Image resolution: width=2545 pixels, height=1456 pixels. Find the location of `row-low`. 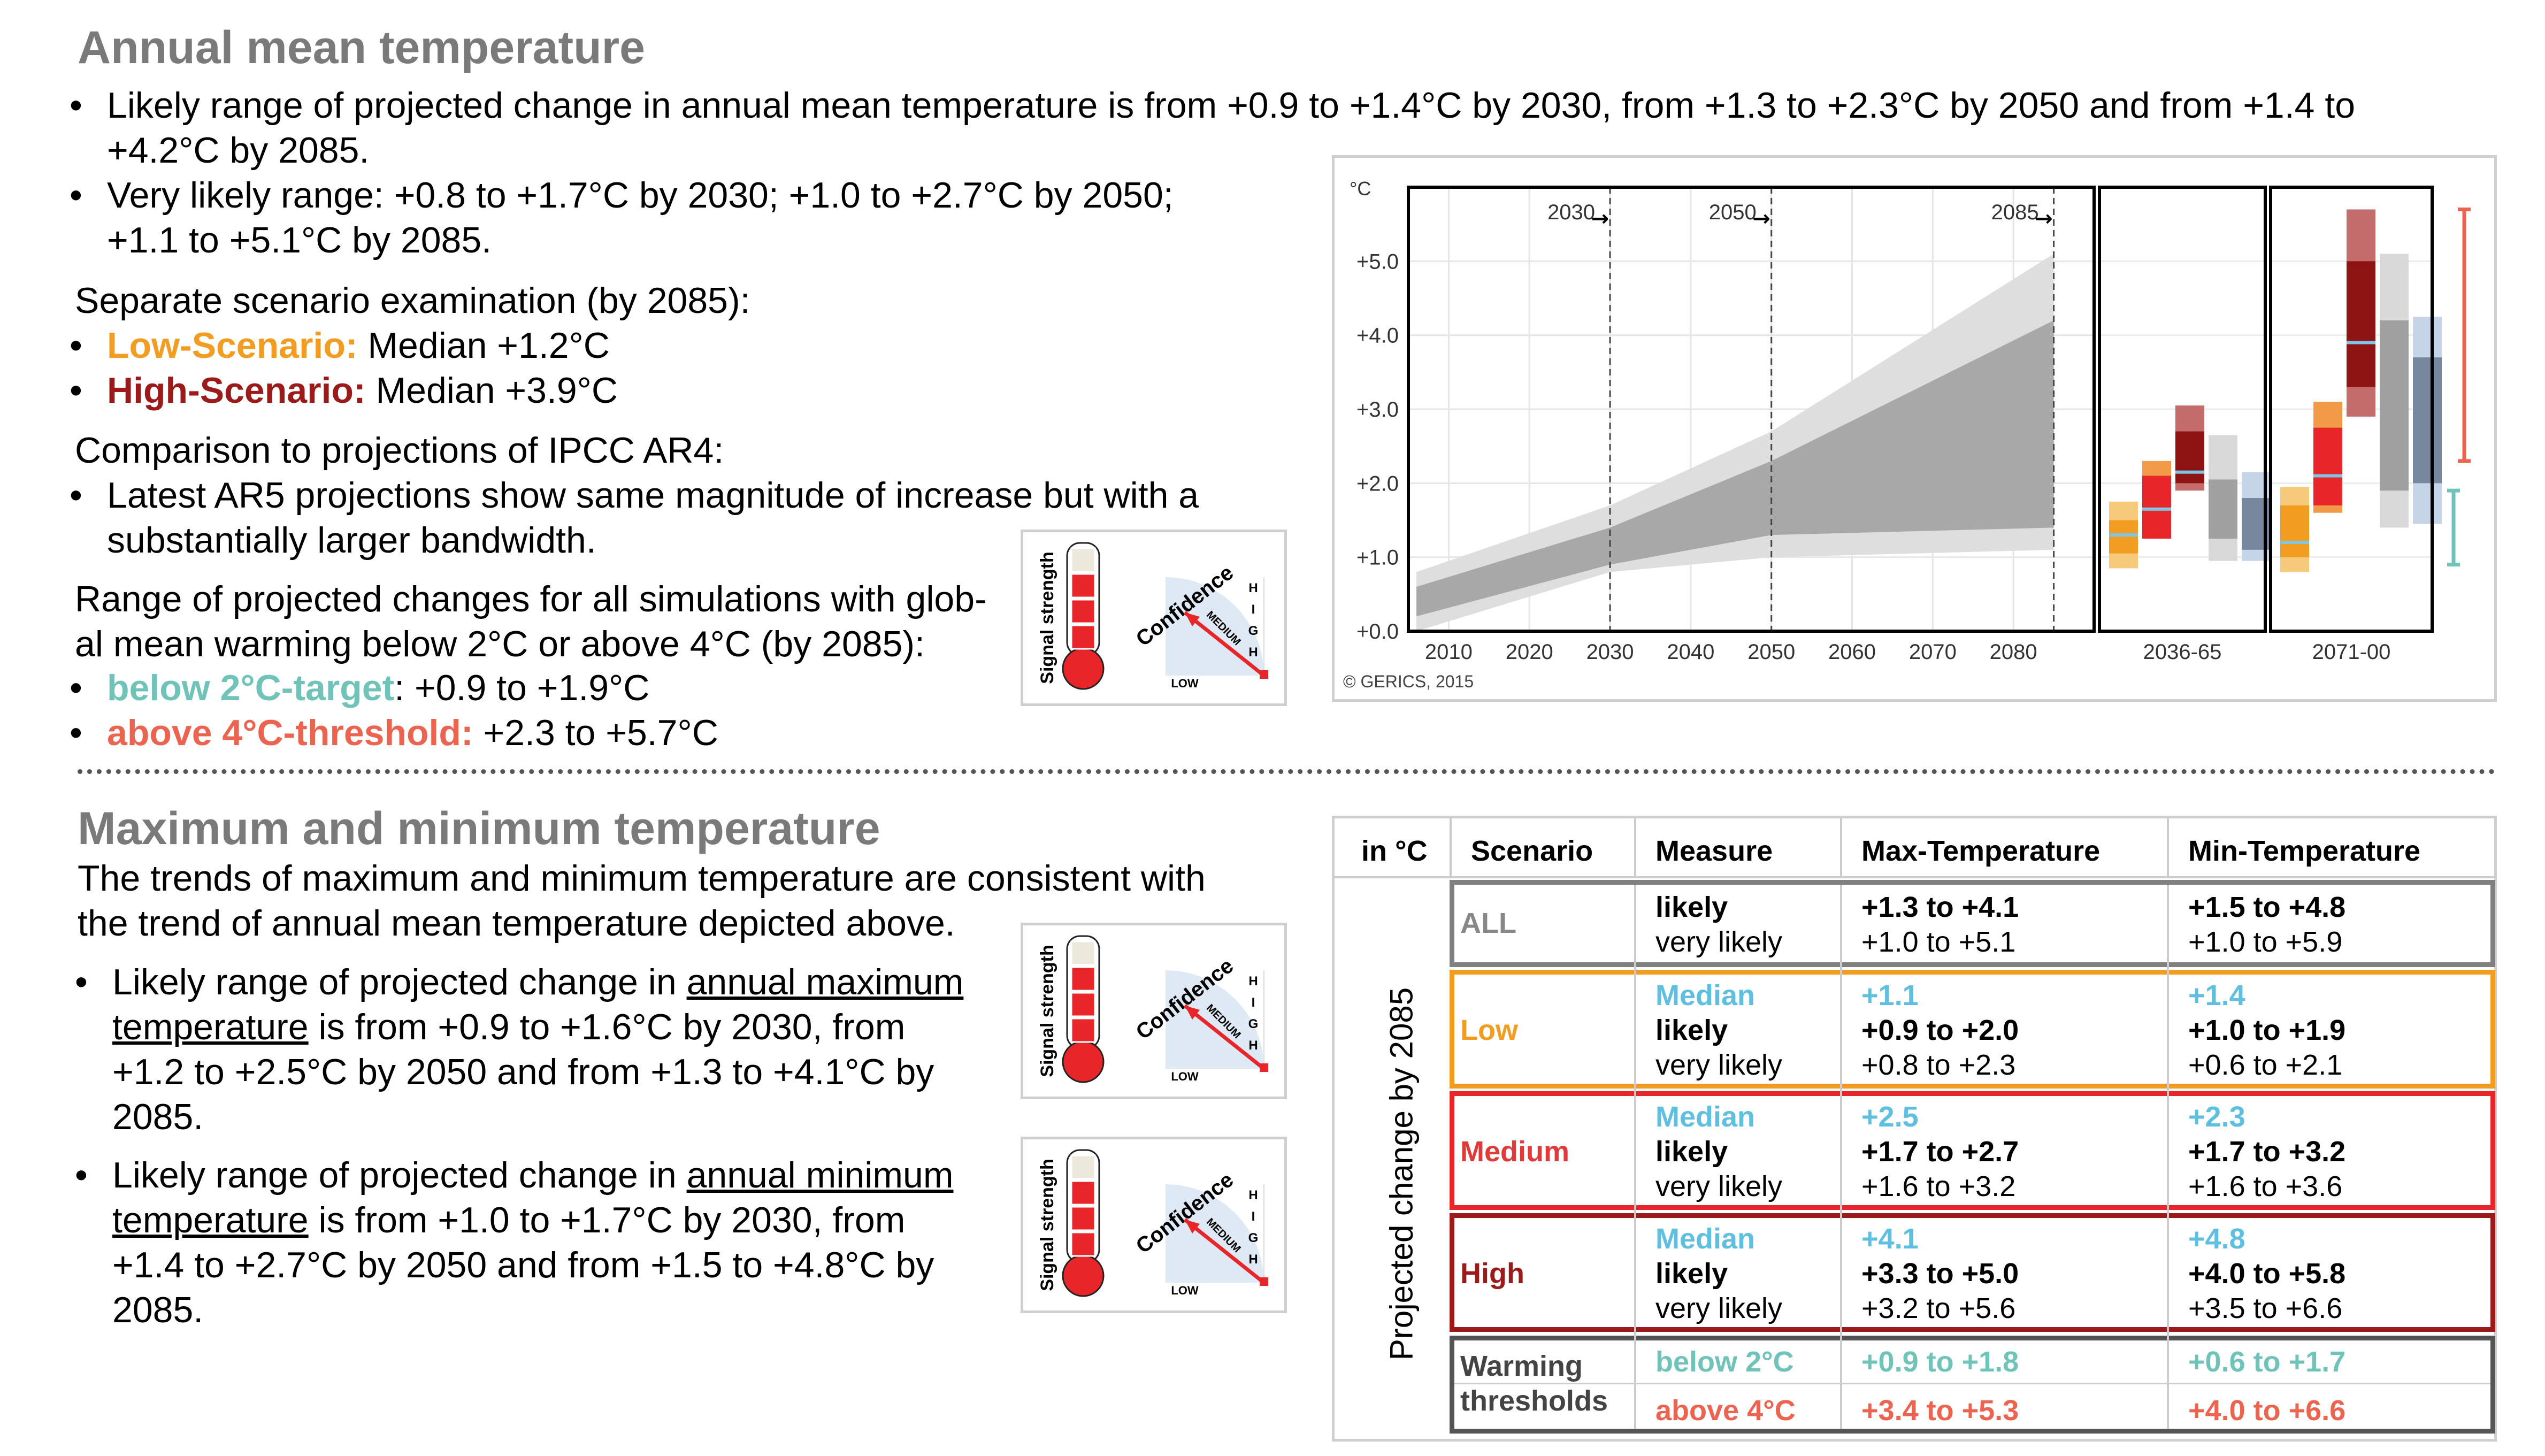

row-low is located at coordinates (1972, 1029).